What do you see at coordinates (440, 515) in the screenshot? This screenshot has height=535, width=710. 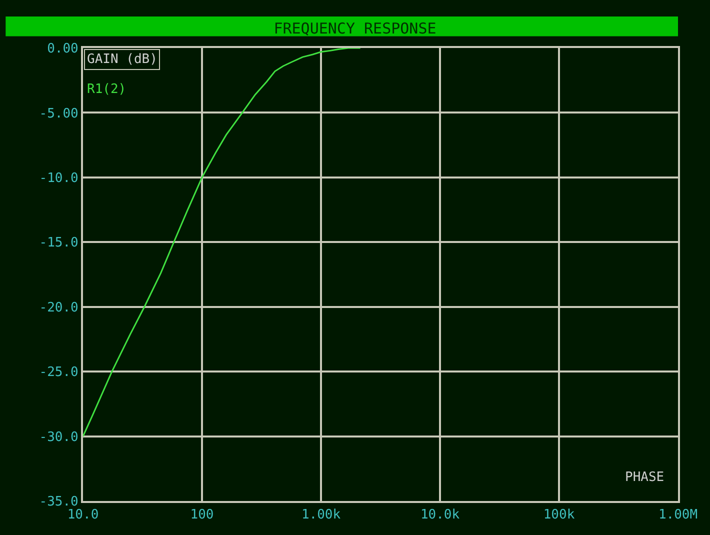 I see `x-tick-label: 10.0k` at bounding box center [440, 515].